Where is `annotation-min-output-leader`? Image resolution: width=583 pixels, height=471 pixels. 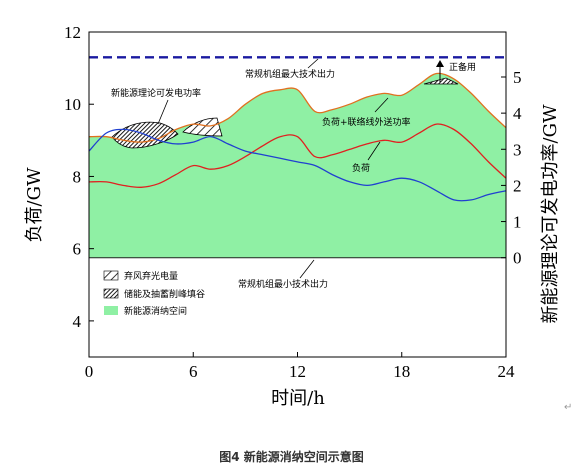
annotation-min-output-leader is located at coordinates (307, 269).